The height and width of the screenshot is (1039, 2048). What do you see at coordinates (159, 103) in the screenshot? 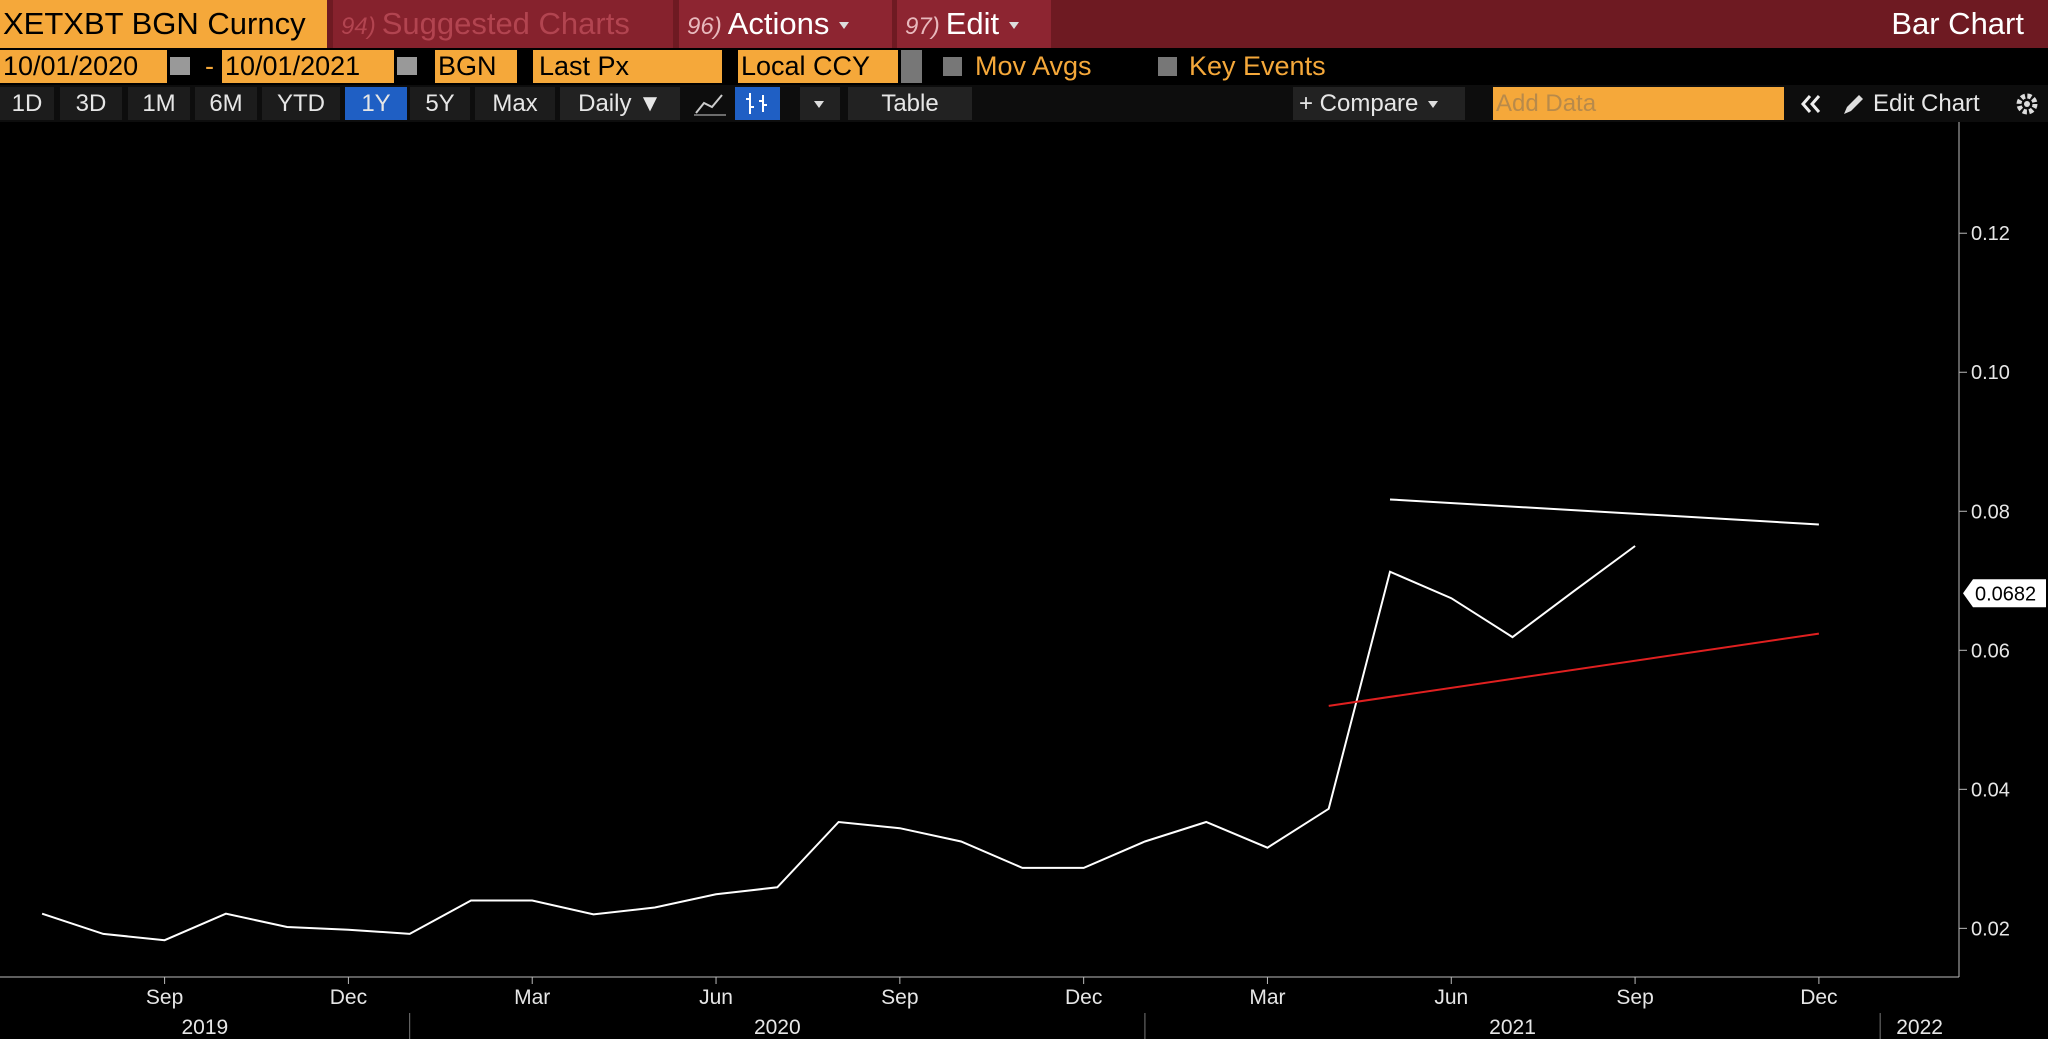
I see `period-button: 1M` at bounding box center [159, 103].